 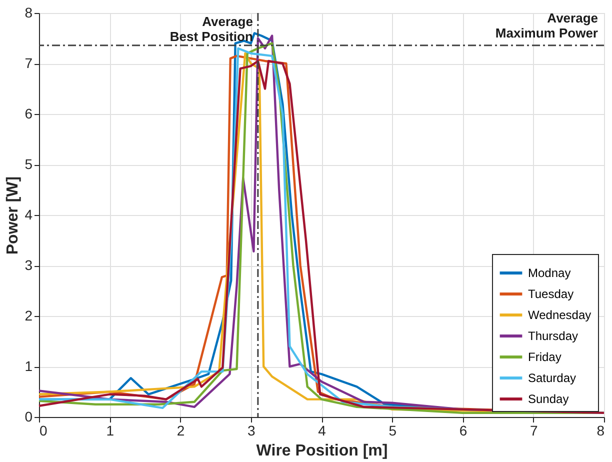 I want to click on y-tick-label: 2, so click(x=28, y=316).